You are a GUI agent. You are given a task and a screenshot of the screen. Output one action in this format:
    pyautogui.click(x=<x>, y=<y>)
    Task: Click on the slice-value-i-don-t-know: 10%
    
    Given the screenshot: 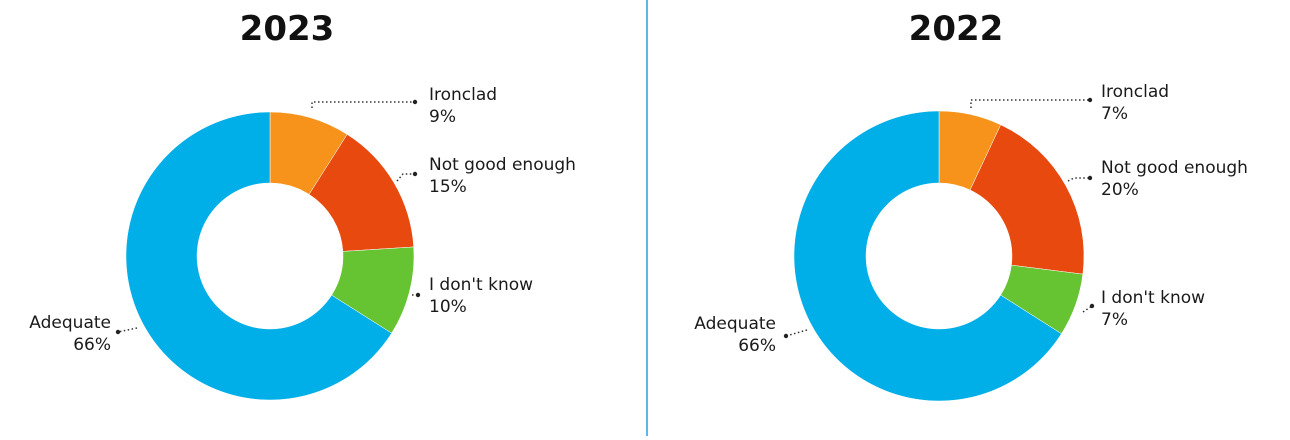 What is the action you would take?
    pyautogui.click(x=448, y=307)
    